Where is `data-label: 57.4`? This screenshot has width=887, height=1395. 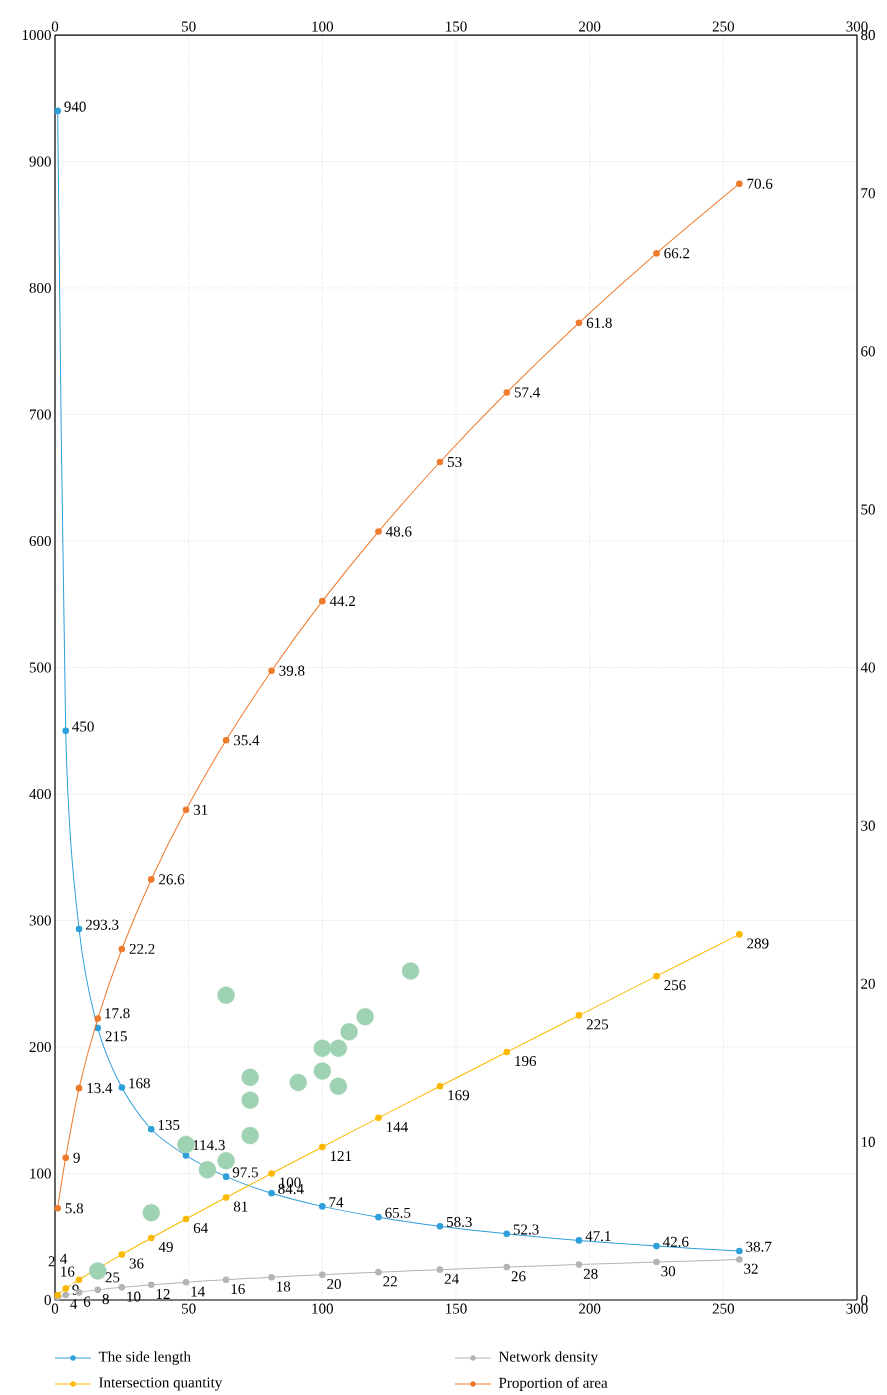 data-label: 57.4 is located at coordinates (527, 392).